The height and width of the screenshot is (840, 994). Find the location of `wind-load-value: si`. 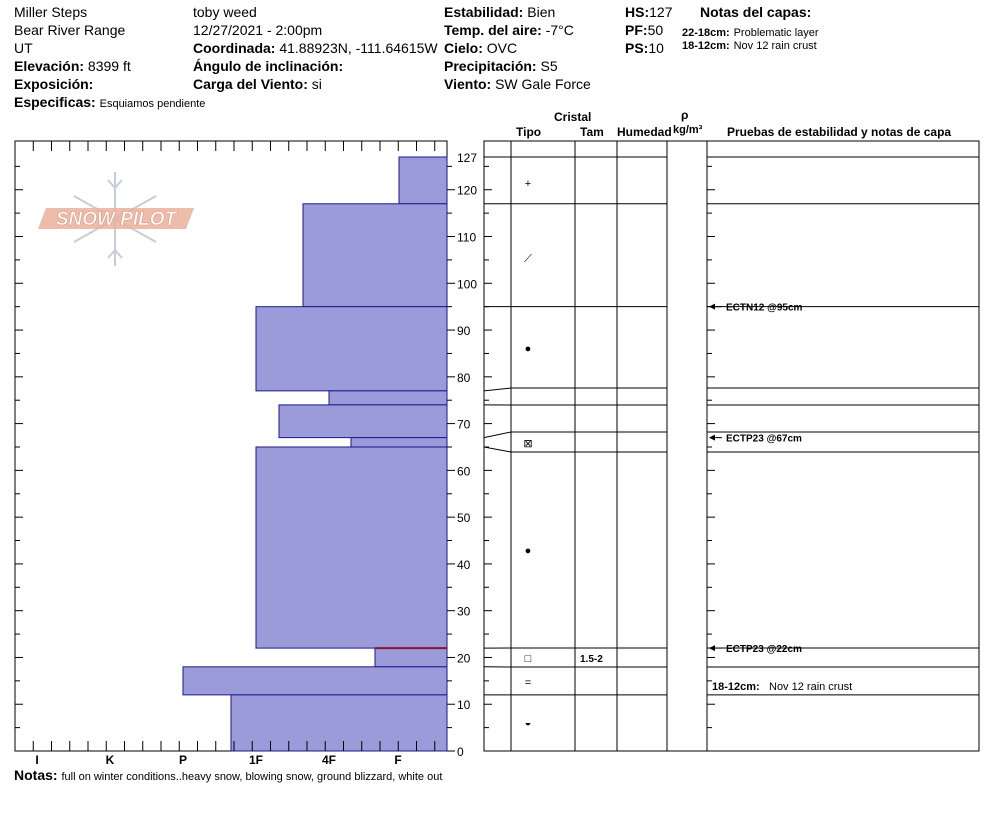

wind-load-value: si is located at coordinates (316, 84).